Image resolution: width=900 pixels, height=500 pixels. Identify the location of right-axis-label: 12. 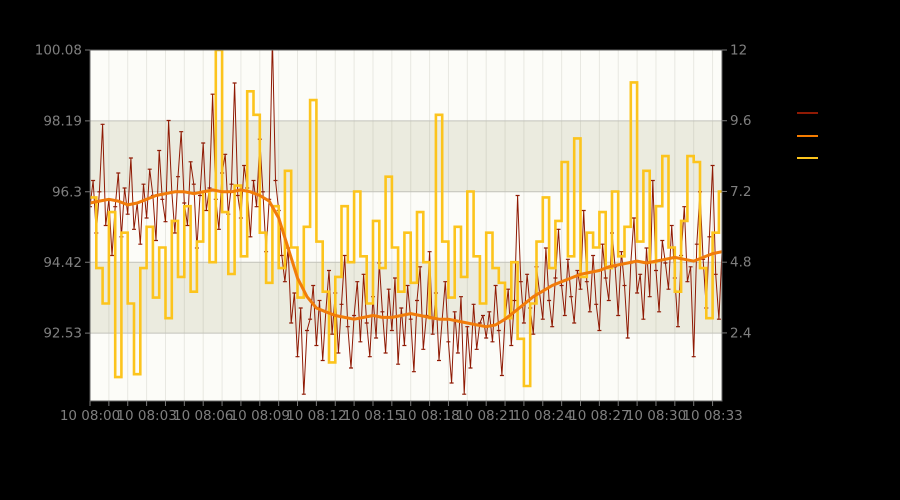
(738, 51).